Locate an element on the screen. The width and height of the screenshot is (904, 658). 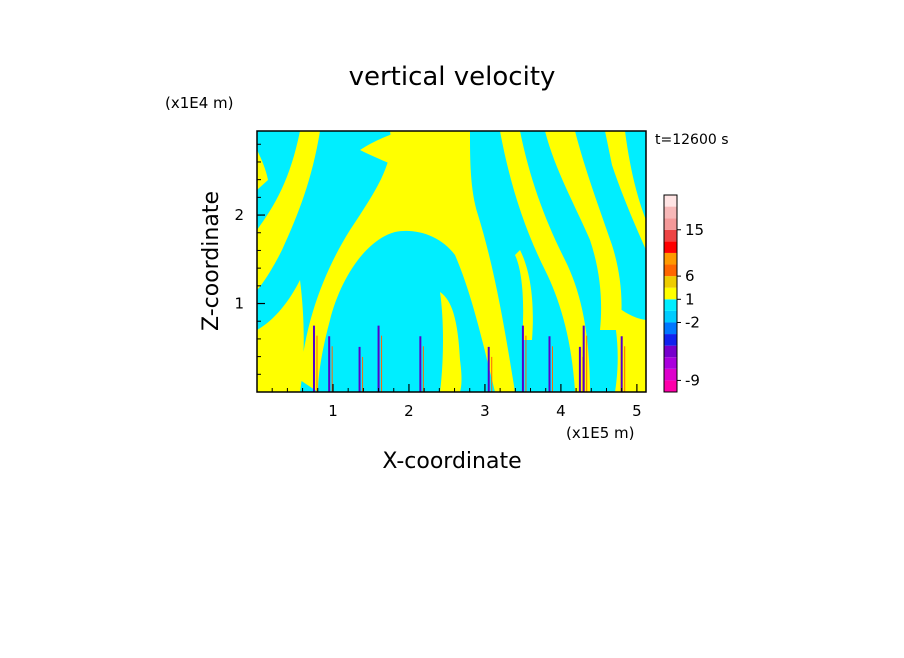
y-axis: 12 is located at coordinates (249, 259).